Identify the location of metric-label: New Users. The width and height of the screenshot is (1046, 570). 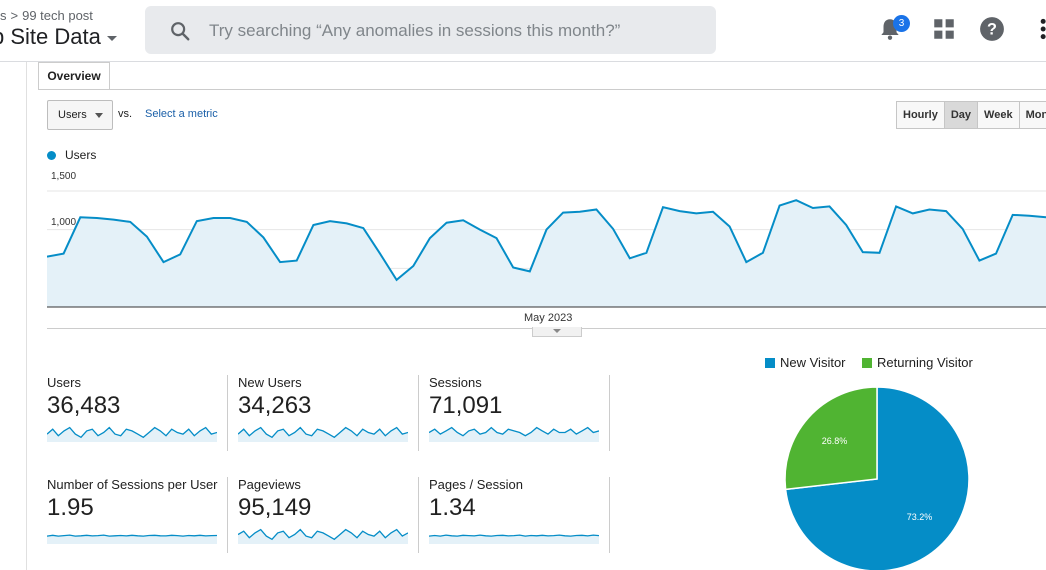
(270, 382).